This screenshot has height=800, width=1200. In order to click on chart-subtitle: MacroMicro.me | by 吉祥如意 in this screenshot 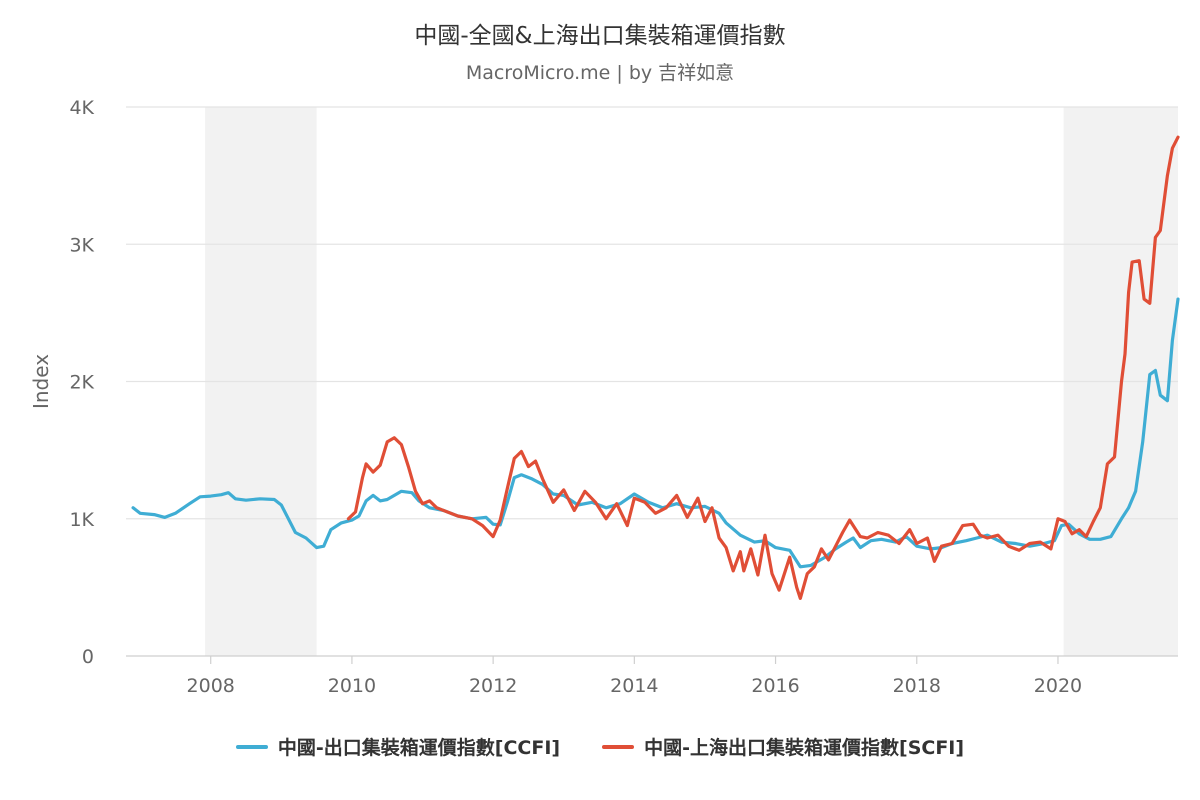, I will do `click(600, 73)`.